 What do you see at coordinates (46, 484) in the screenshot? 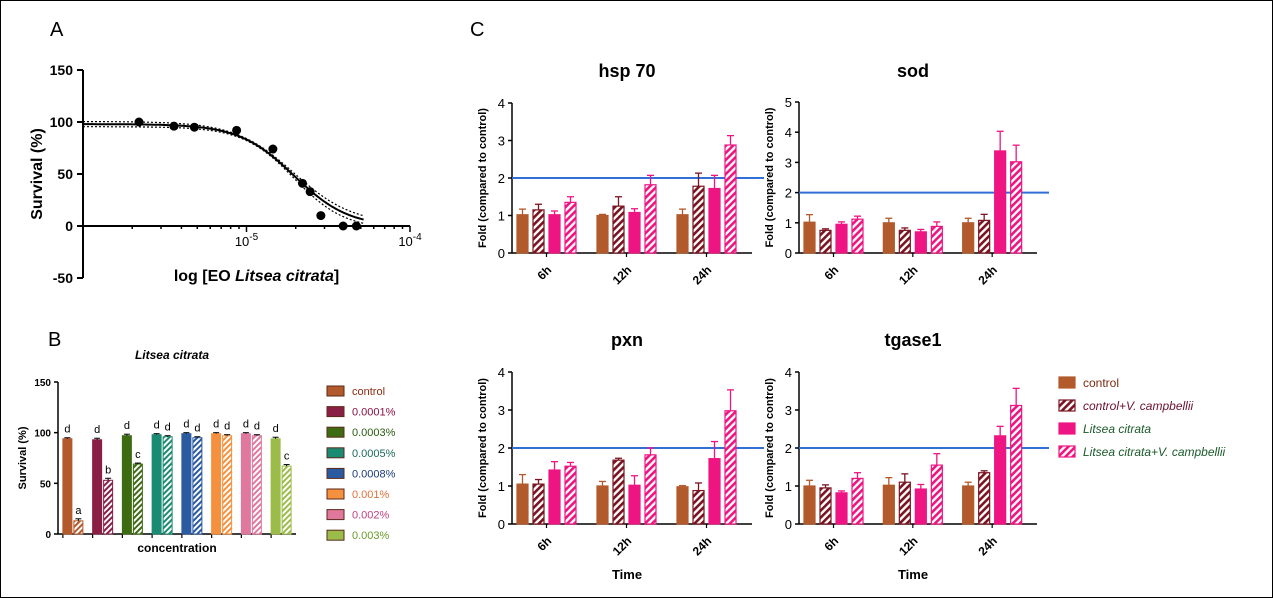
I see `b-y-tick-label: 50` at bounding box center [46, 484].